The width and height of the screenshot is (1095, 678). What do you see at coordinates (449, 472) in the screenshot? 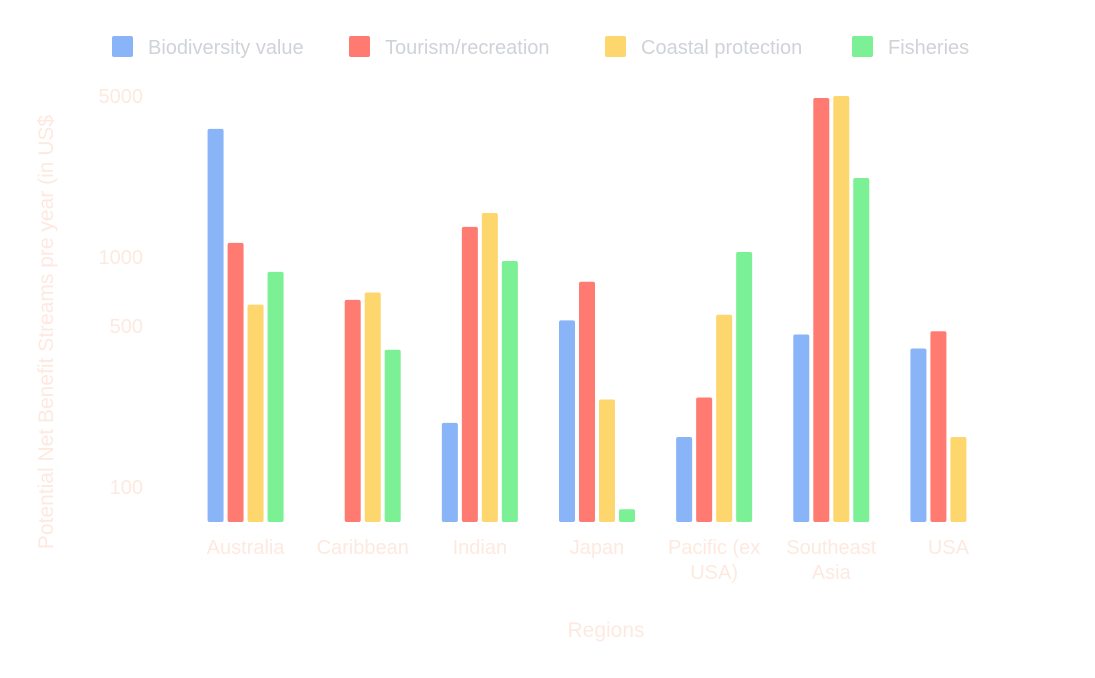
I see `bar-indian-biodiversity-value` at bounding box center [449, 472].